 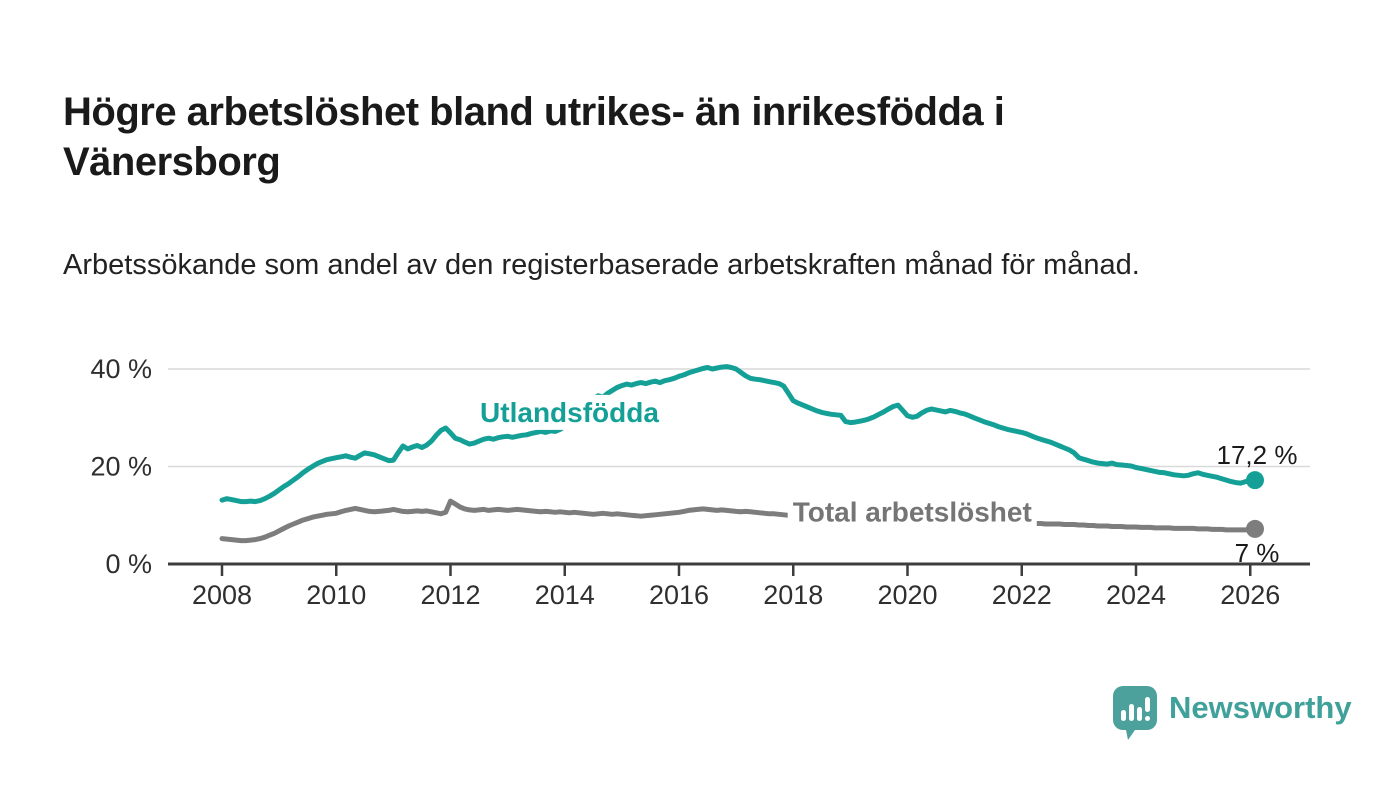 What do you see at coordinates (1260, 707) in the screenshot?
I see `brand-name: Newsworthy` at bounding box center [1260, 707].